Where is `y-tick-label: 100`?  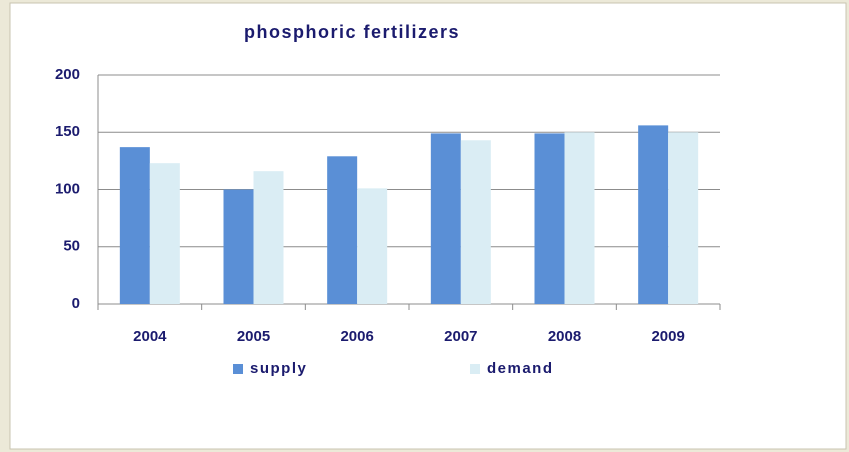 y-tick-label: 100 is located at coordinates (67, 188).